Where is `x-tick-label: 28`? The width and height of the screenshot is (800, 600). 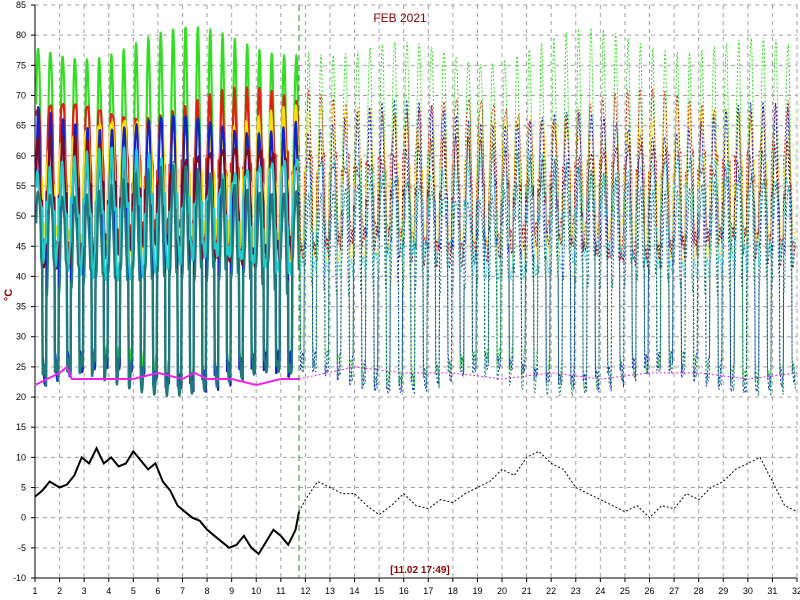
x-tick-label: 28 is located at coordinates (699, 591).